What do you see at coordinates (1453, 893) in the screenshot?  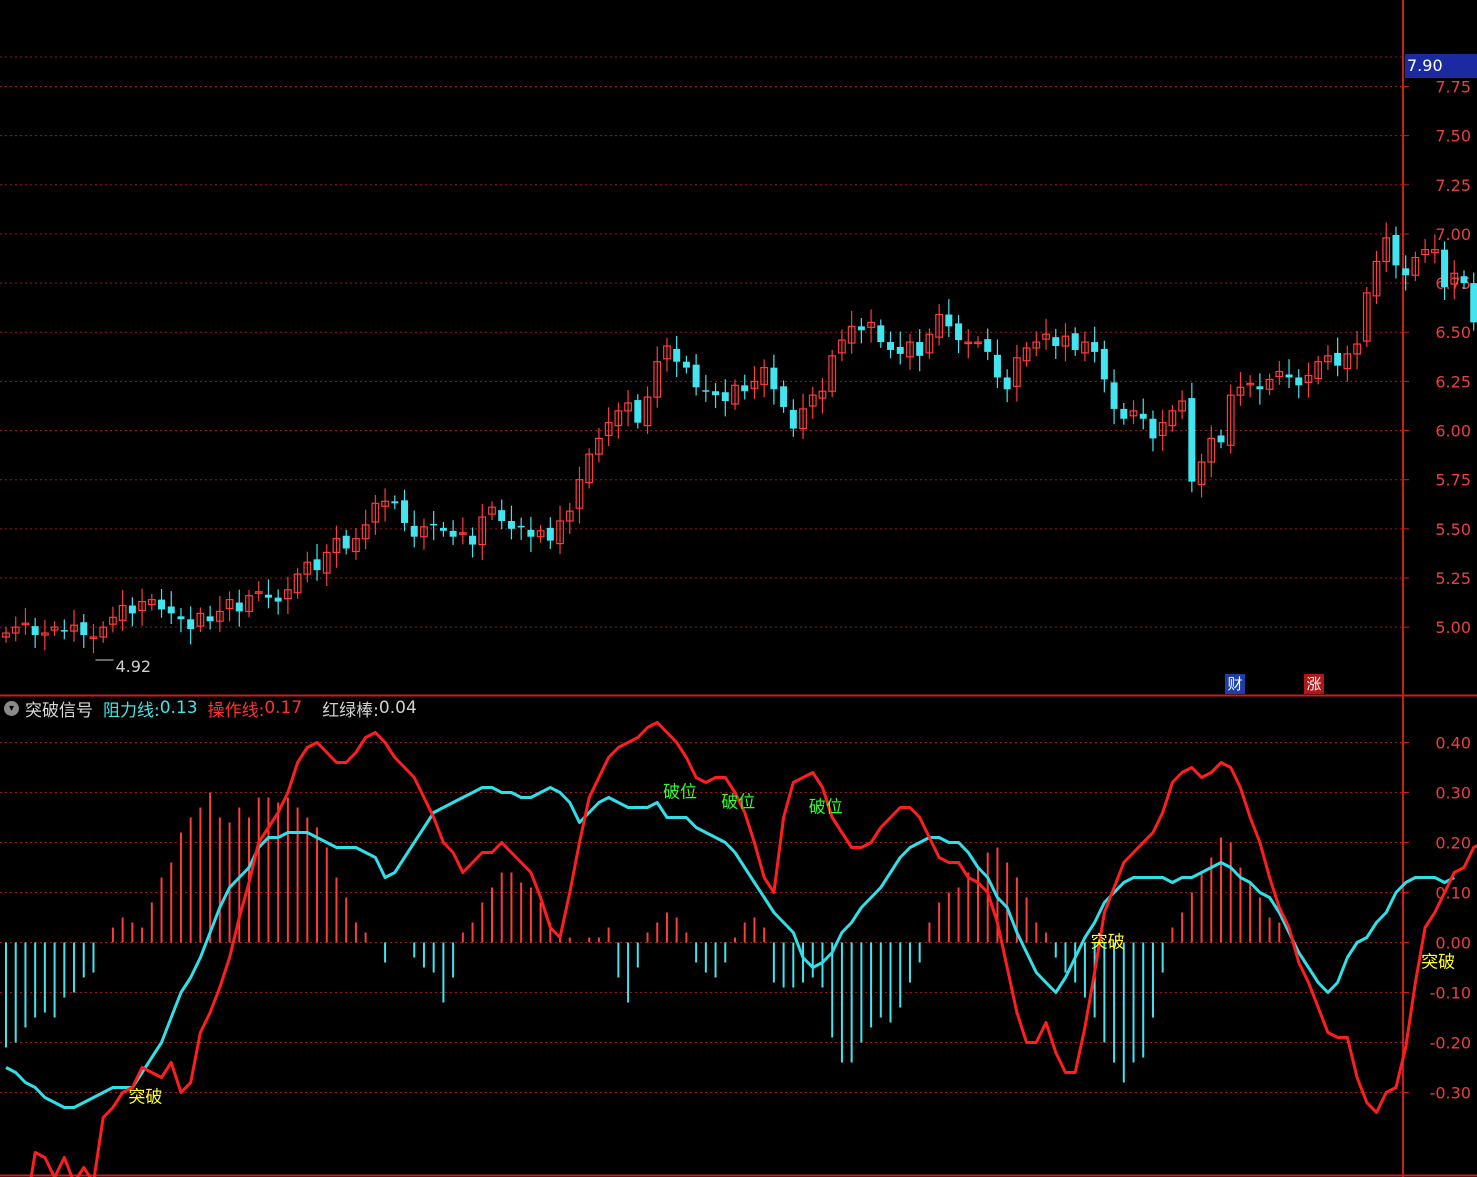 I see `indicator-tick-label: 0.10` at bounding box center [1453, 893].